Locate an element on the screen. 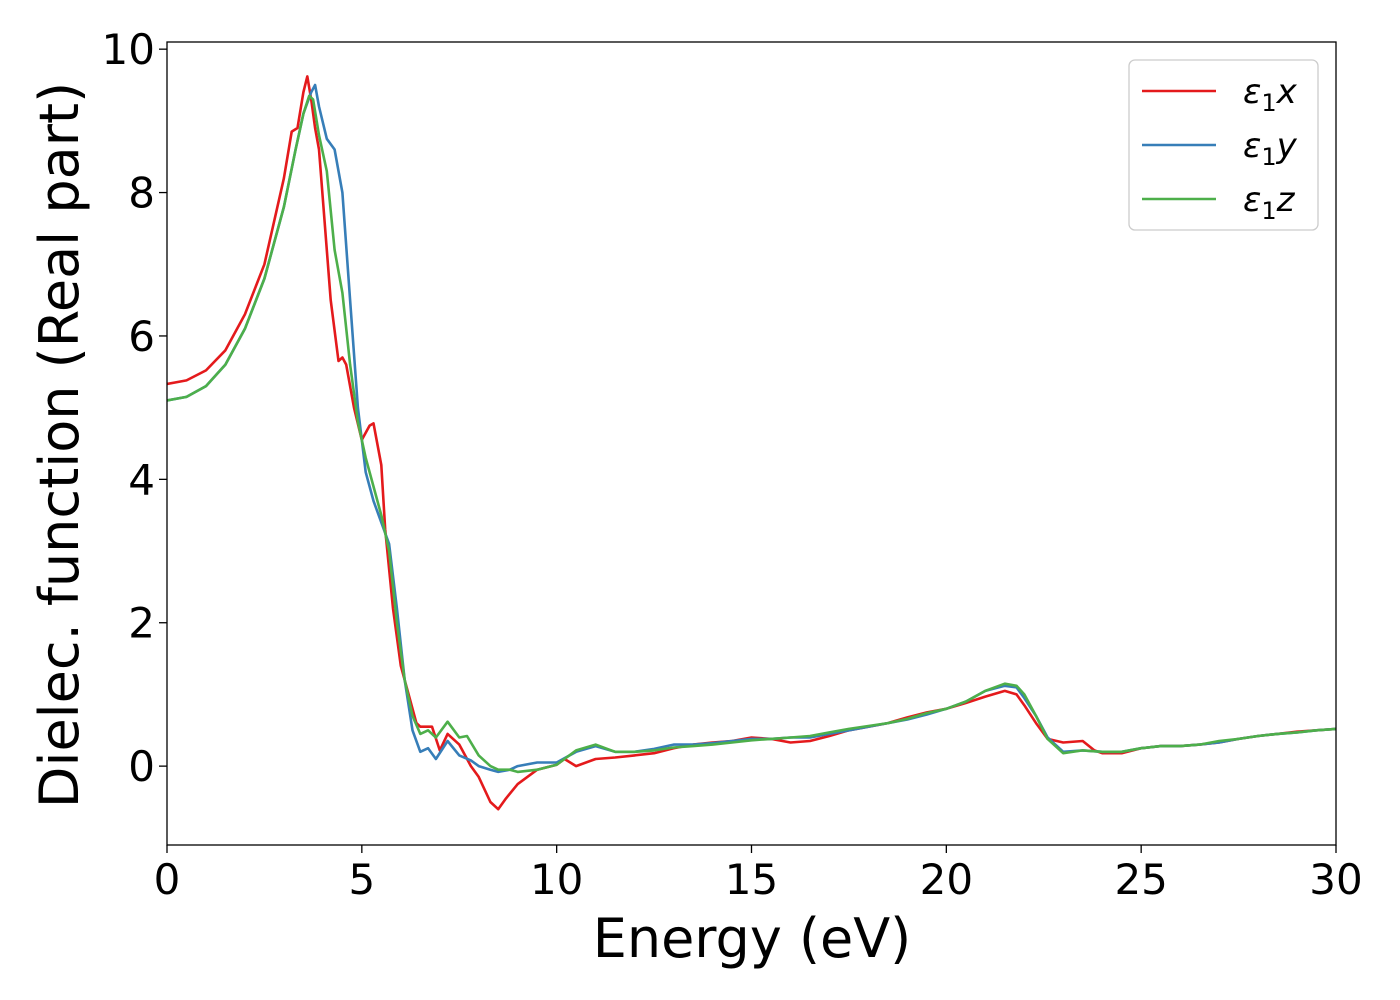 This screenshot has height=1000, width=1400. y-tick-label: 6 is located at coordinates (141, 336).